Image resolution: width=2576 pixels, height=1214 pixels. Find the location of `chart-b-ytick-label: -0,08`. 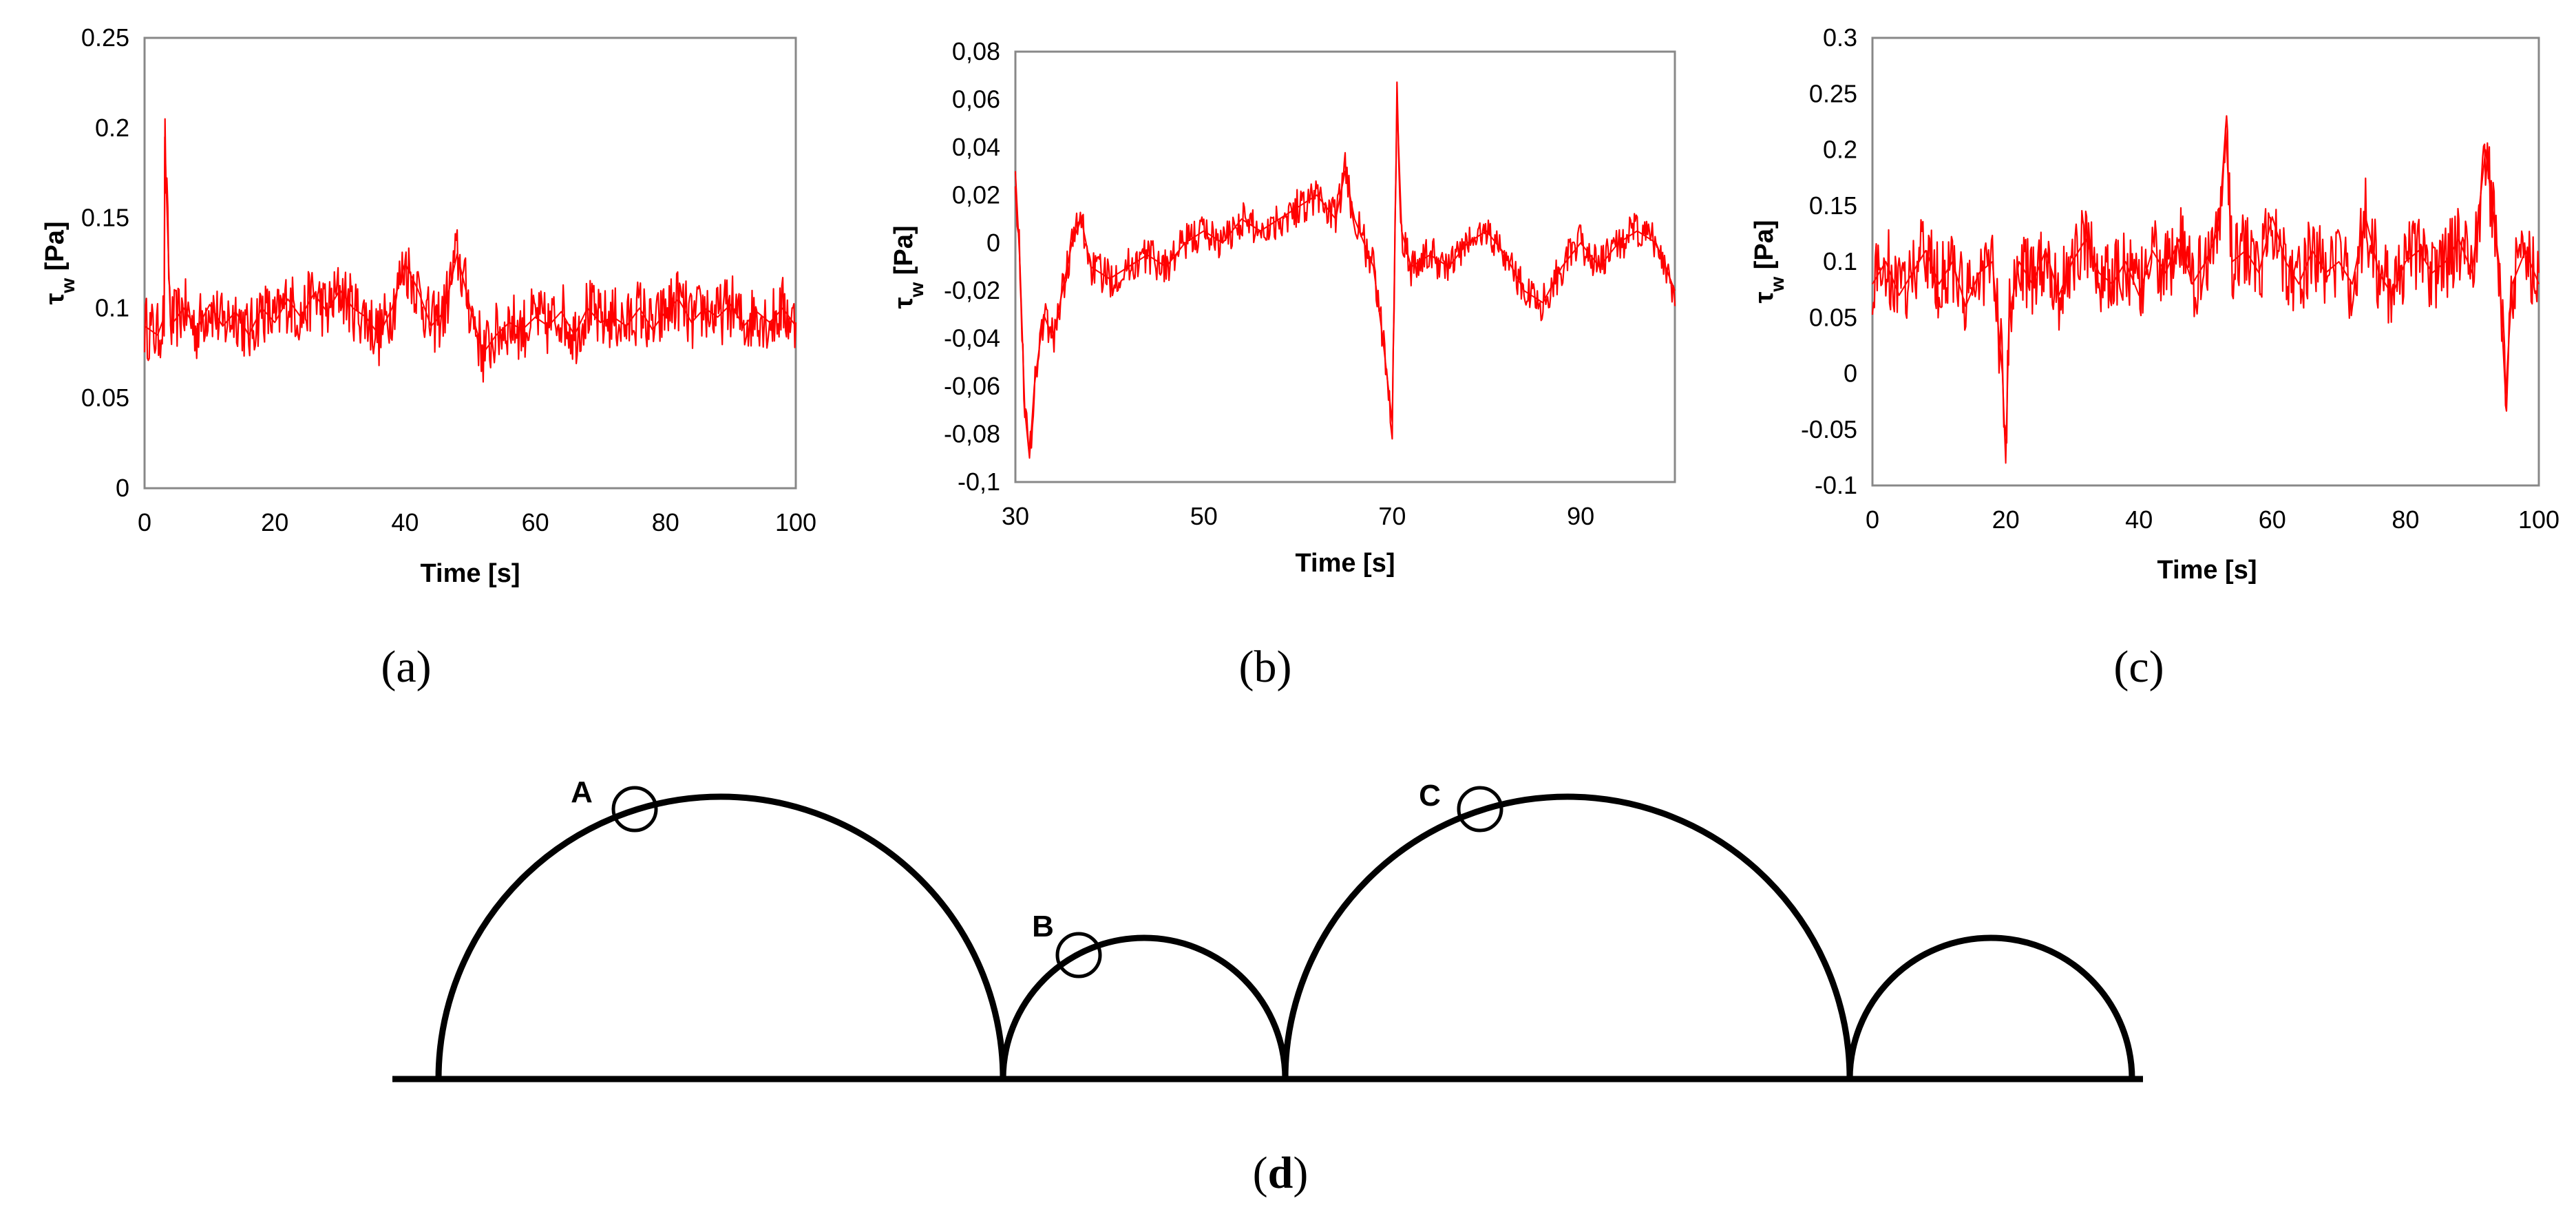

chart-b-ytick-label: -0,08 is located at coordinates (972, 434).